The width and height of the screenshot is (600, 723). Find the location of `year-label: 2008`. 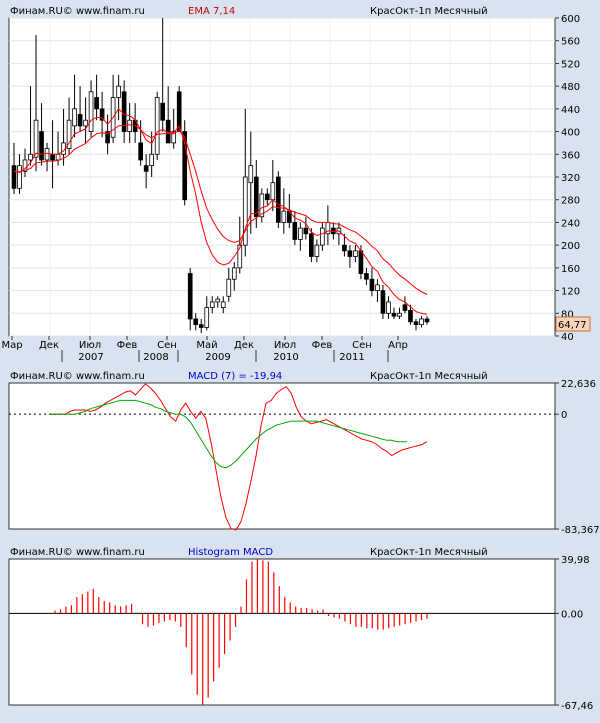

year-label: 2008 is located at coordinates (155, 357).